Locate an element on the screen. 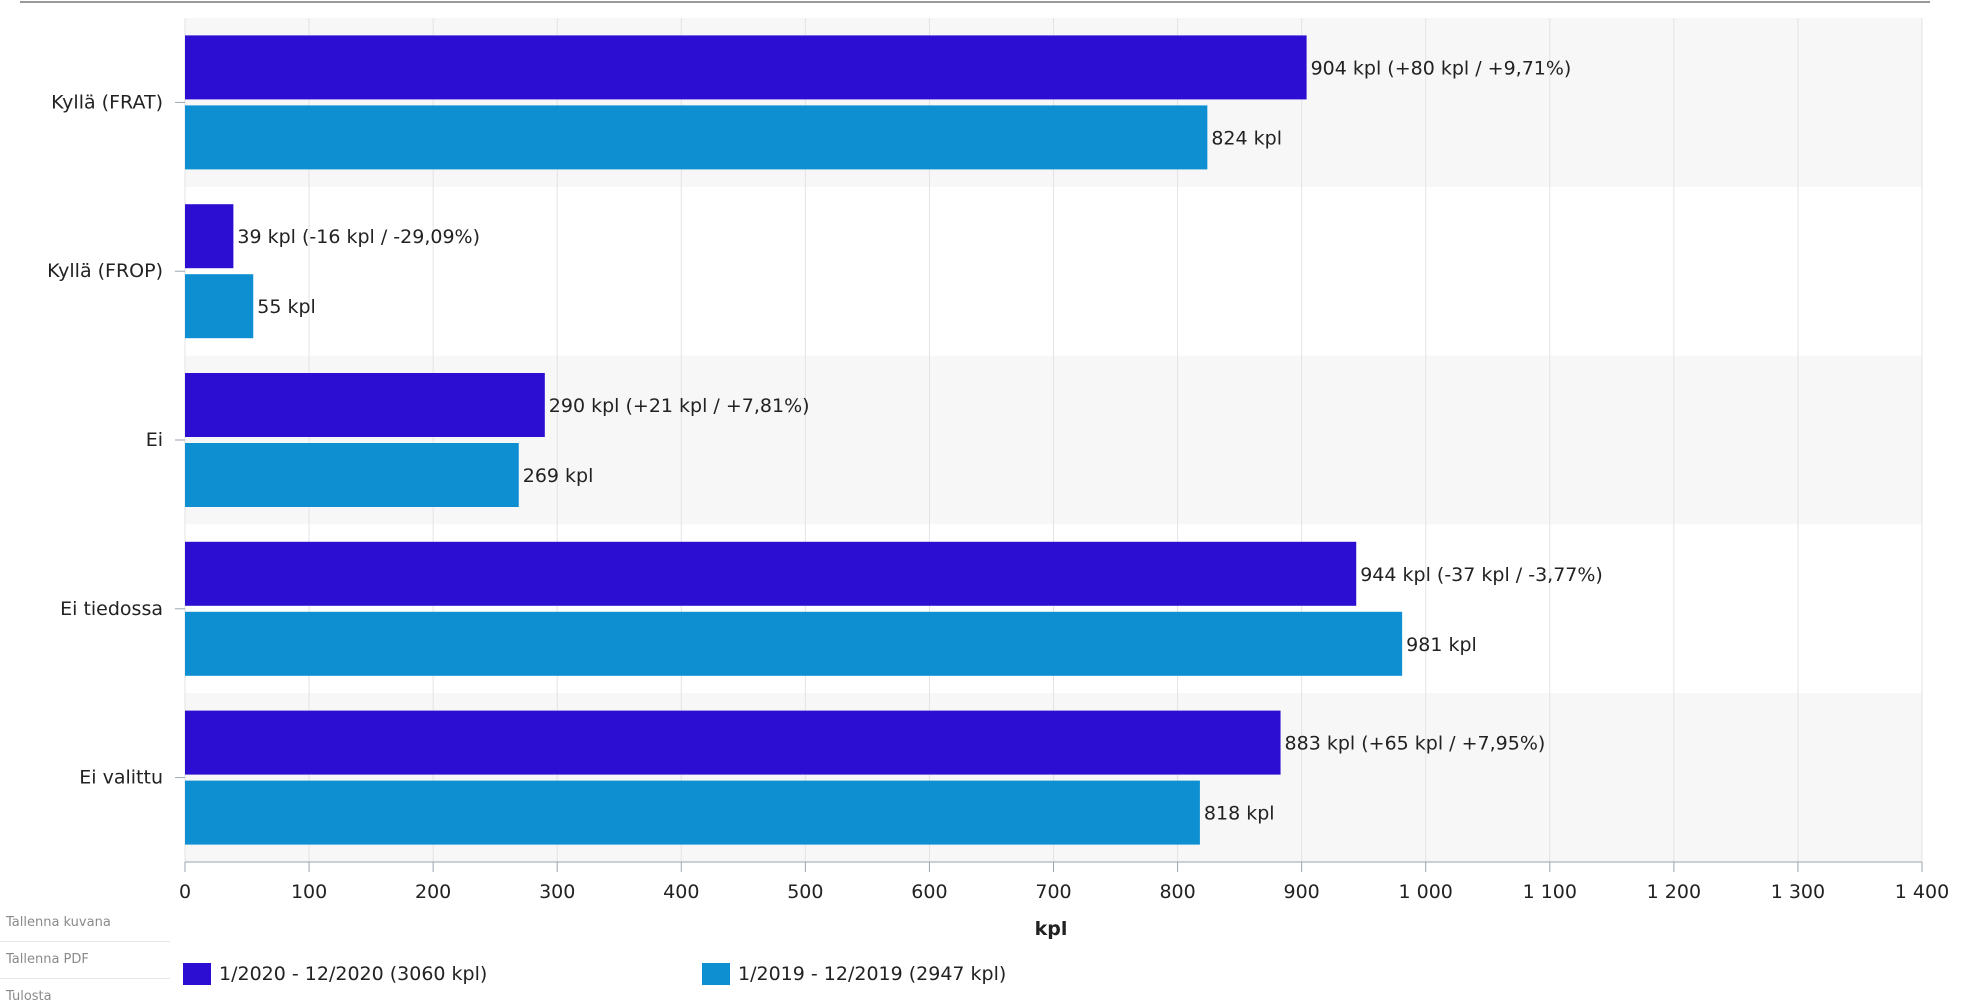  x-tick-label: 1 300 is located at coordinates (1798, 892).